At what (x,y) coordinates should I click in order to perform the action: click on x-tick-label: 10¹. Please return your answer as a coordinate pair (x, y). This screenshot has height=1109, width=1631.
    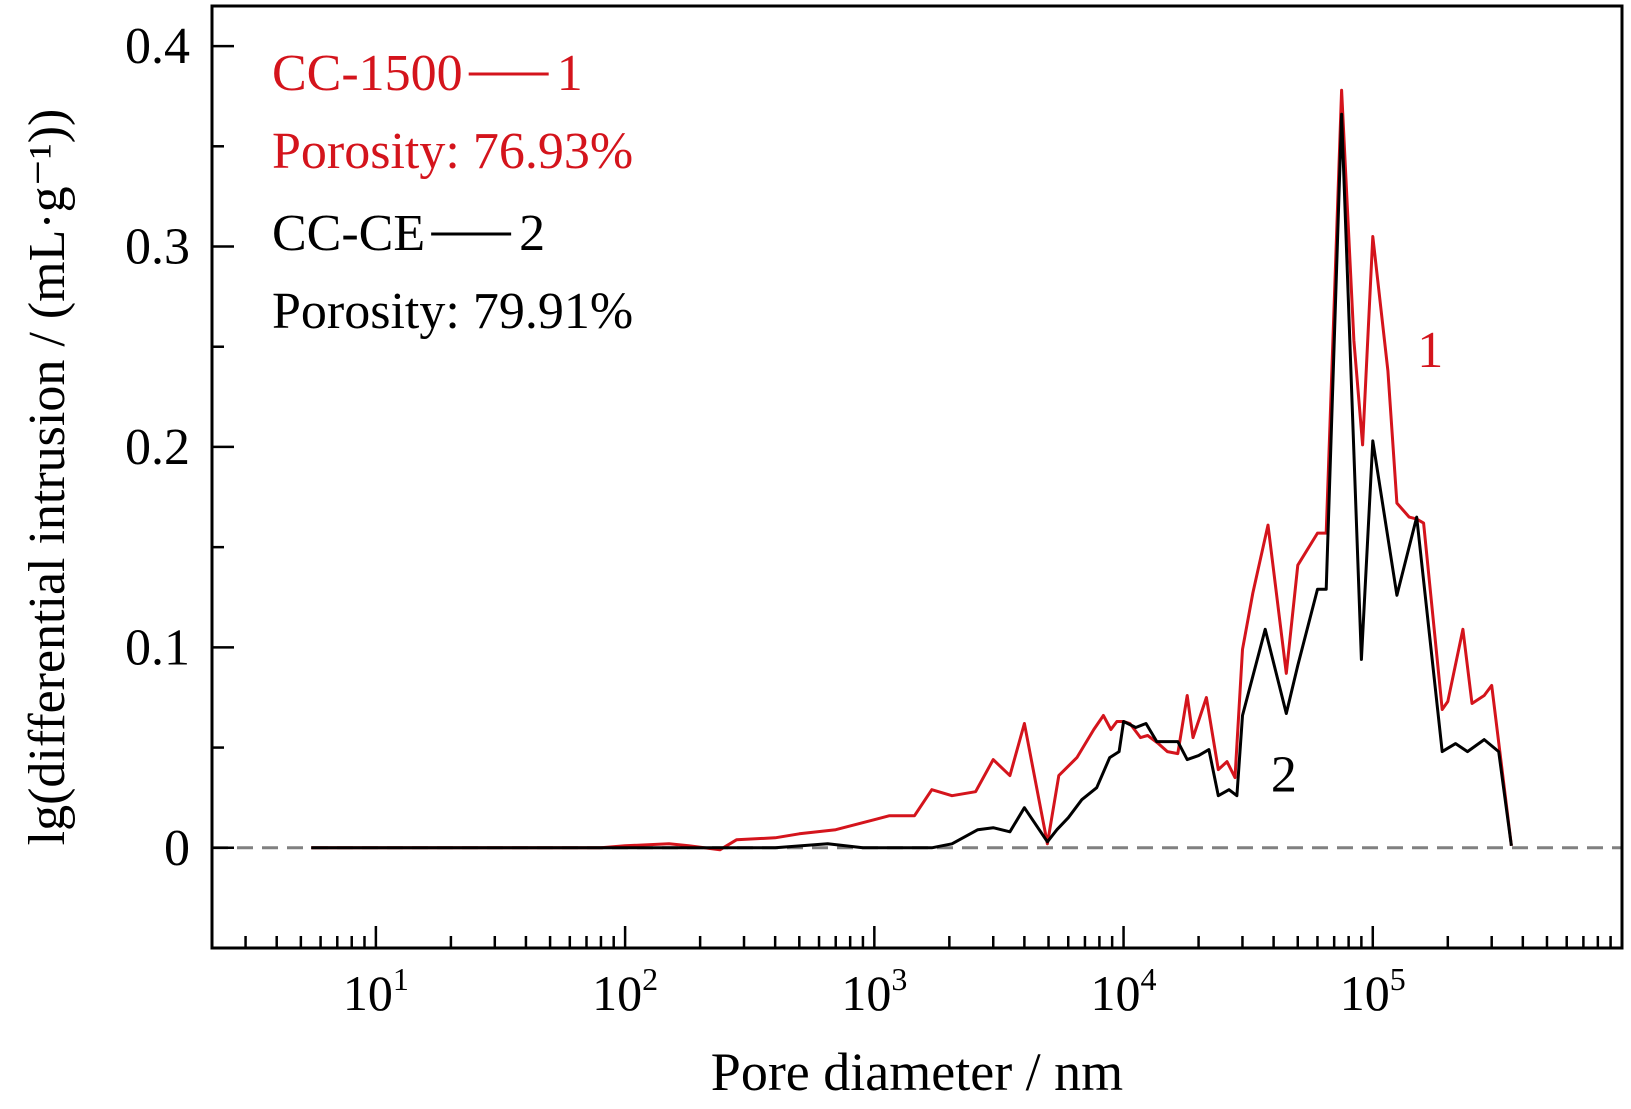
    Looking at the image, I should click on (376, 991).